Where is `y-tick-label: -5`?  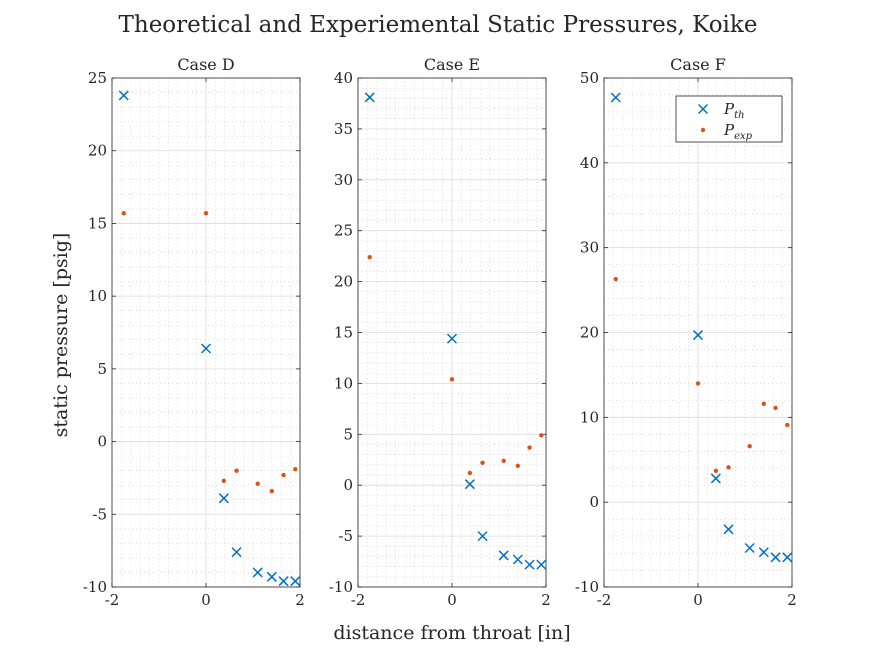
y-tick-label: -5 is located at coordinates (345, 536).